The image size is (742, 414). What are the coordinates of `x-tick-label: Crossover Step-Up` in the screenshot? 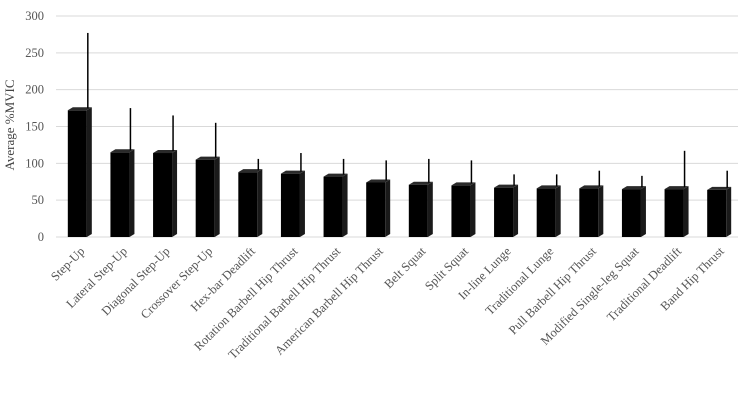 It's located at (176, 282).